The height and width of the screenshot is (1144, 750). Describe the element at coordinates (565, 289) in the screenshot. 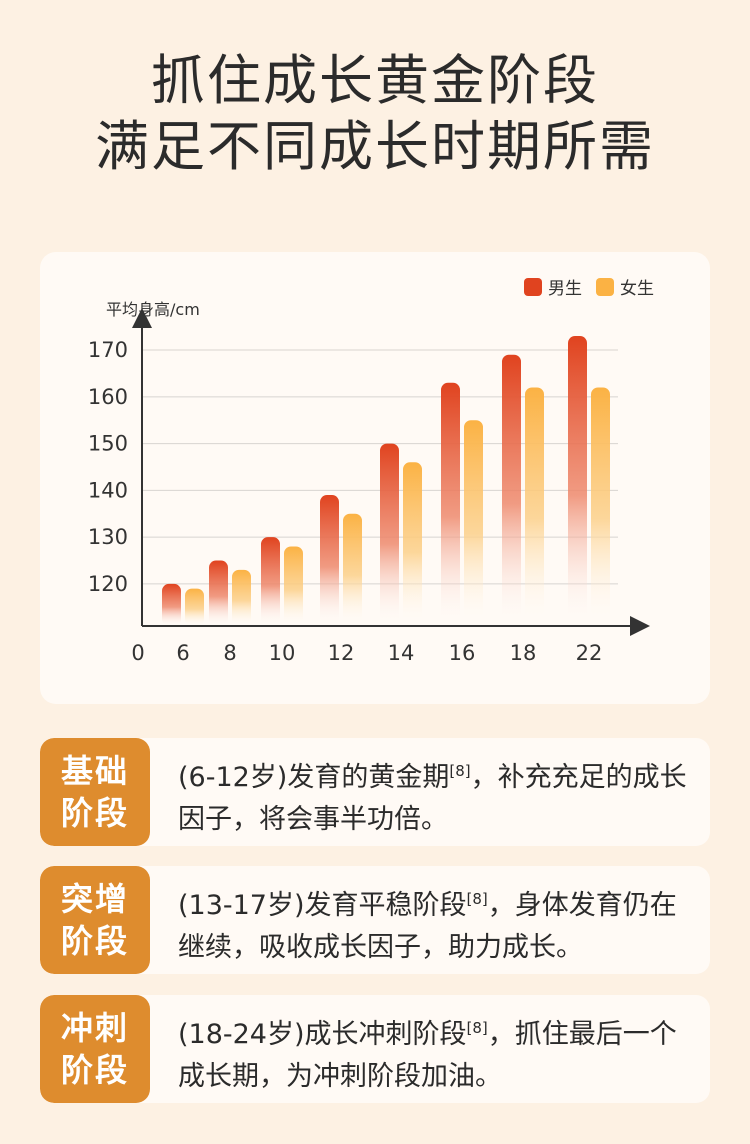

I see `legend-label-boys: 男生` at that location.